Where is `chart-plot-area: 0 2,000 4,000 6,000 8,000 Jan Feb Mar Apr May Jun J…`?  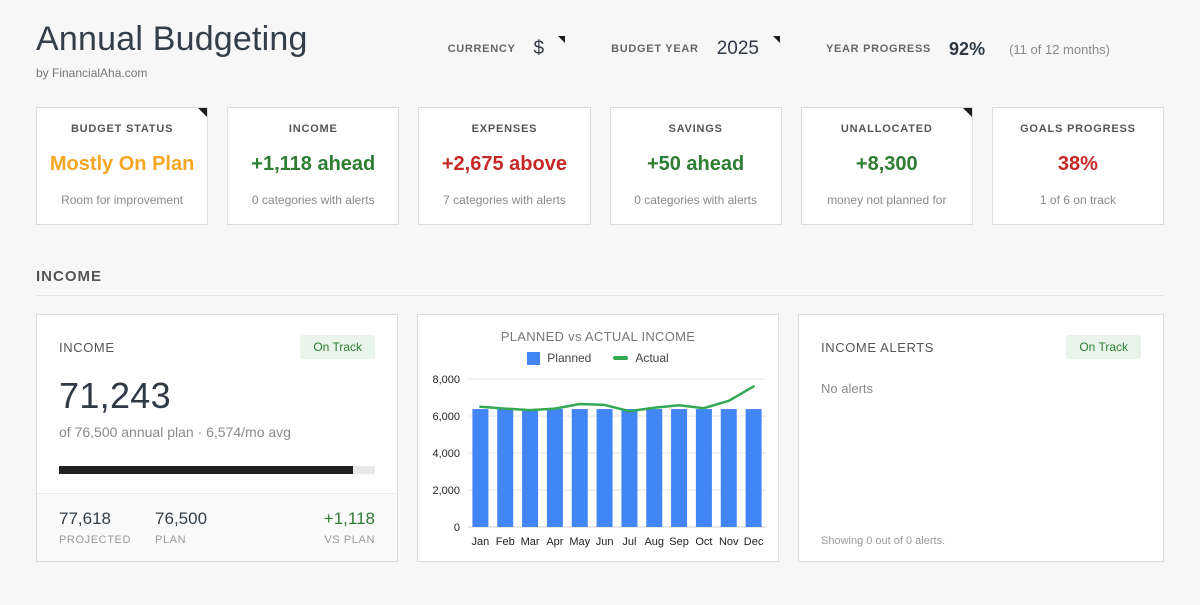 chart-plot-area: 0 2,000 4,000 6,000 8,000 Jan Feb Mar Apr May Jun J… is located at coordinates (598, 469).